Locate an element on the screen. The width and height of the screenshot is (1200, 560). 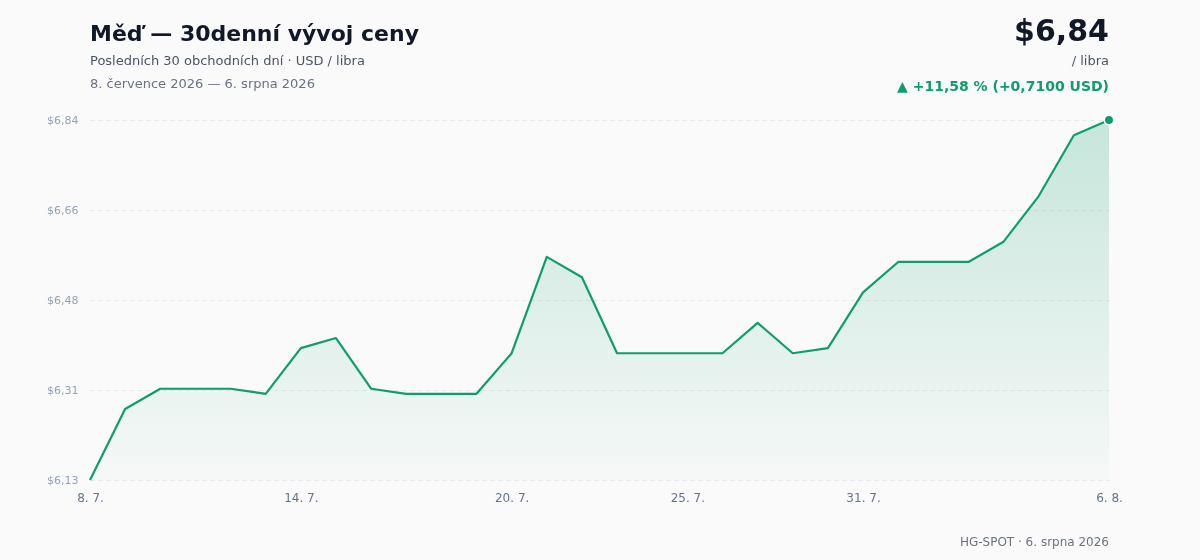
x-tick-label: 14. 7. is located at coordinates (301, 497).